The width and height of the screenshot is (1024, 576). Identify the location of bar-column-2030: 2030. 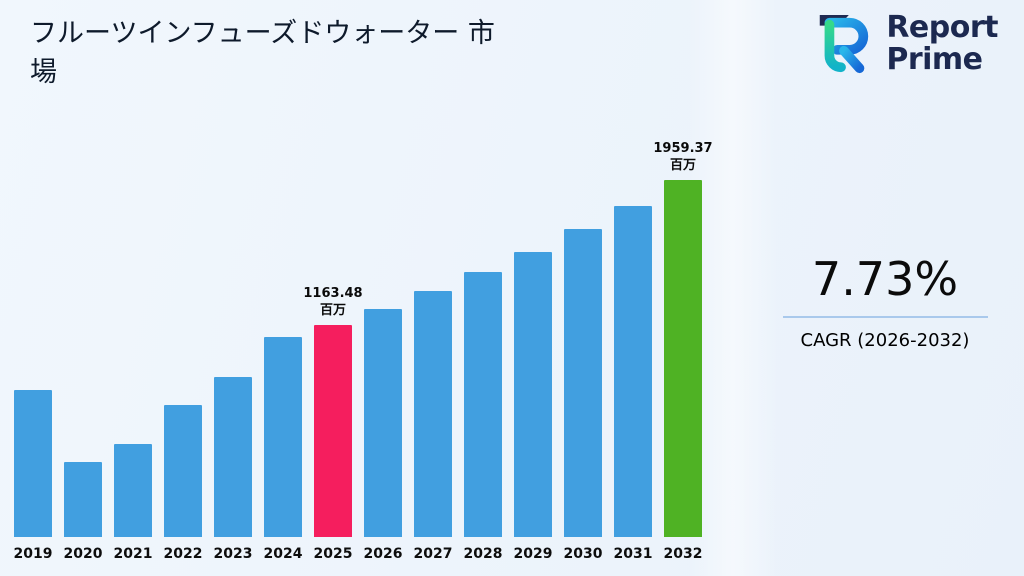
(583, 395).